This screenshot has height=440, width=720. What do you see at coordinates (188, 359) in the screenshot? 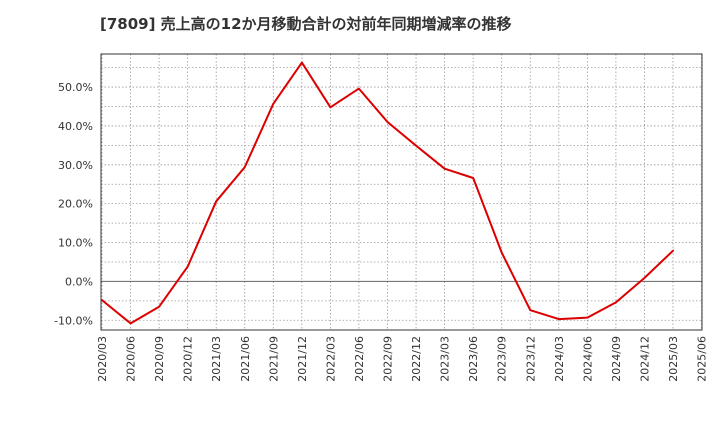
I see `x-tick-label: 2020/12` at bounding box center [188, 359].